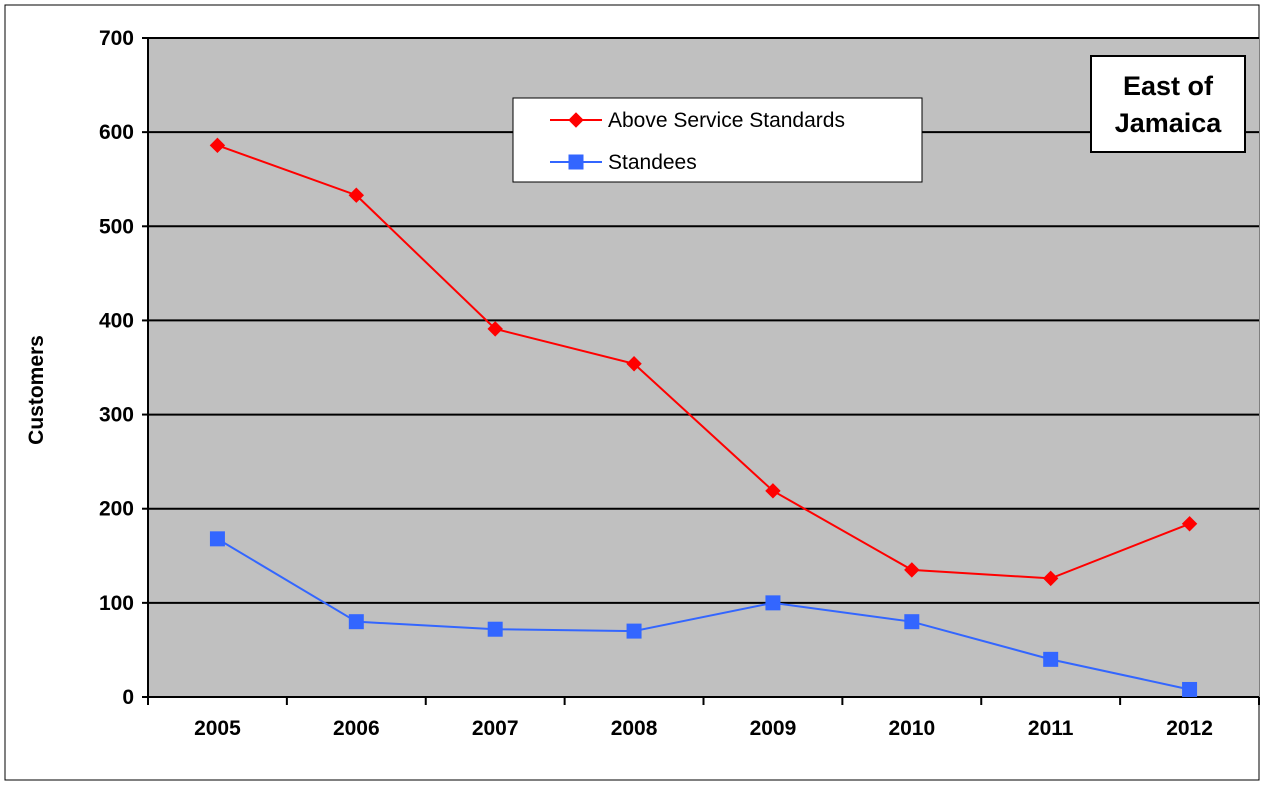 The width and height of the screenshot is (1264, 790). I want to click on series-0-point-2006, so click(356, 195).